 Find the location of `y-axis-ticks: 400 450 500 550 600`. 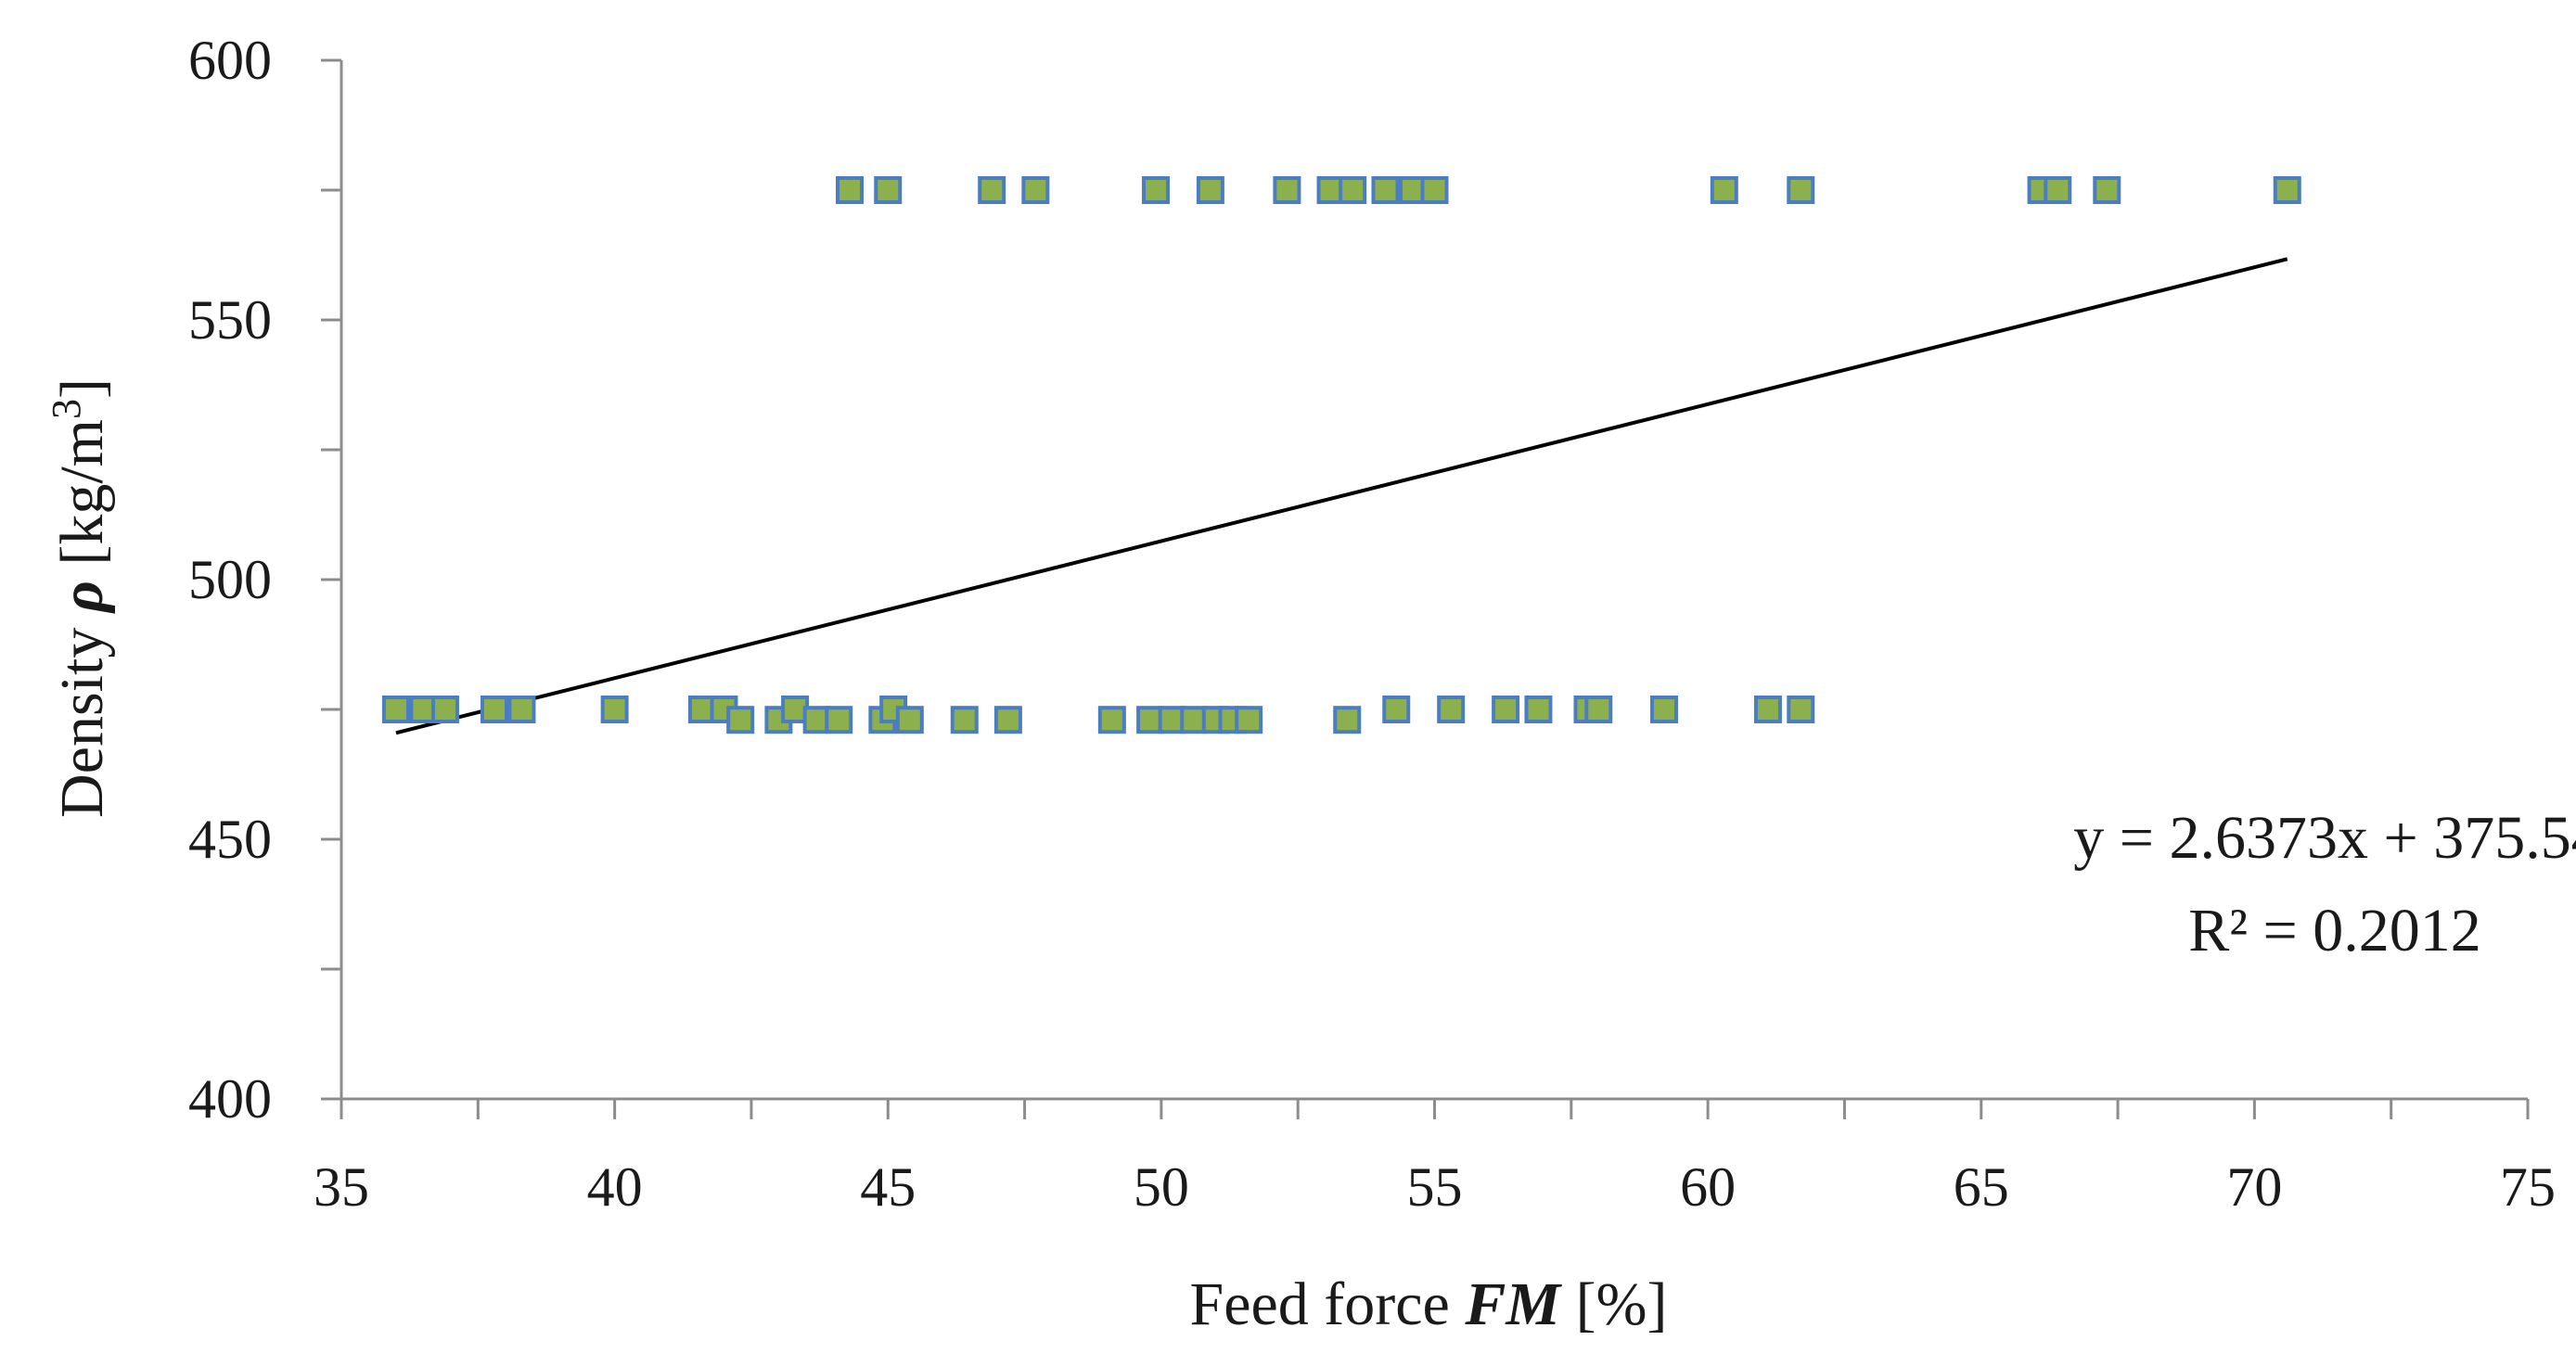

y-axis-ticks: 400 450 500 550 600 is located at coordinates (264, 580).